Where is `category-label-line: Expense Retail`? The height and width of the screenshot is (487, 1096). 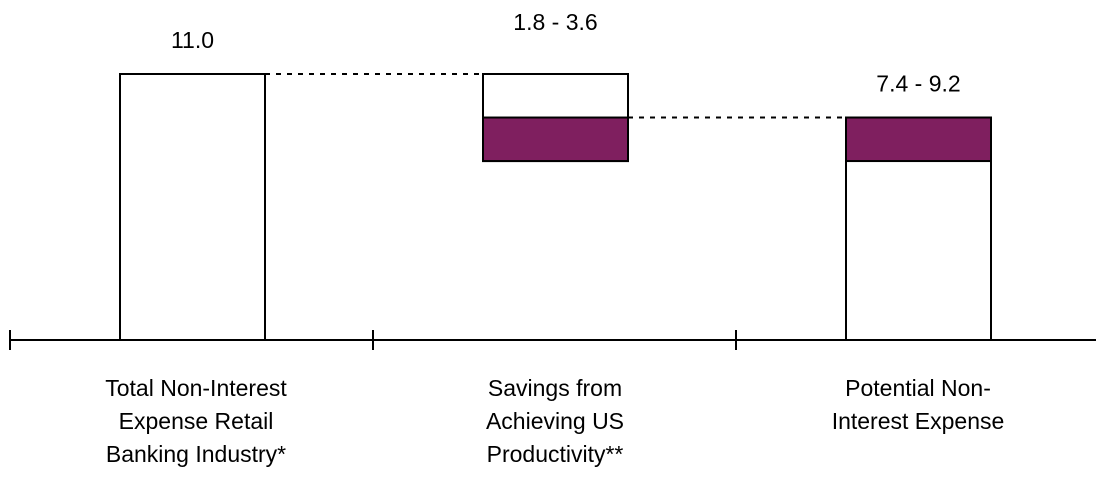 category-label-line: Expense Retail is located at coordinates (196, 421).